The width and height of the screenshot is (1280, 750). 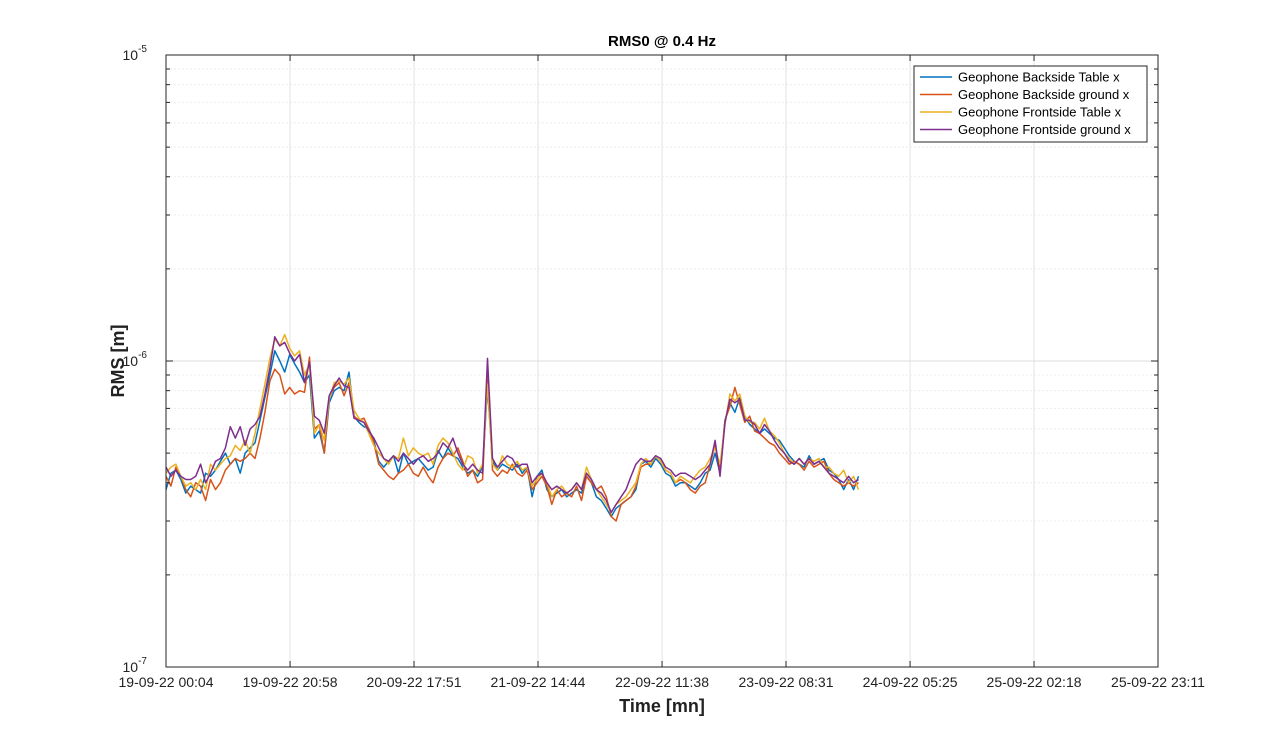 I want to click on y-tick-labels: 10⁻⁷ 10⁻⁶ 10⁻⁵, so click(x=135, y=359).